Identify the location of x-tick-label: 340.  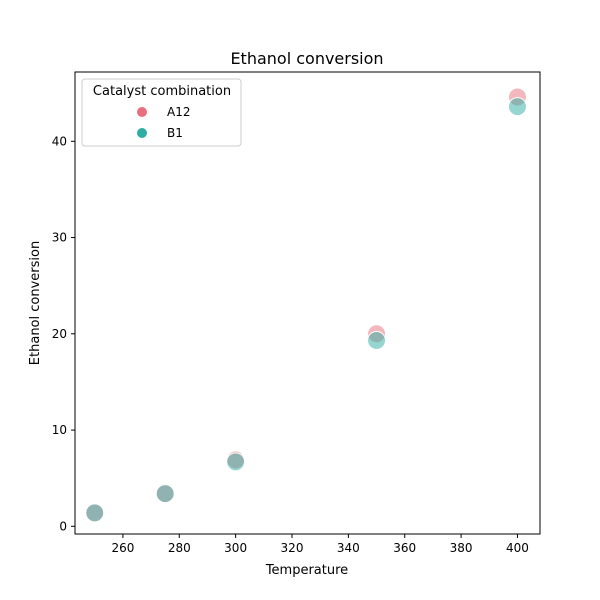
(348, 548).